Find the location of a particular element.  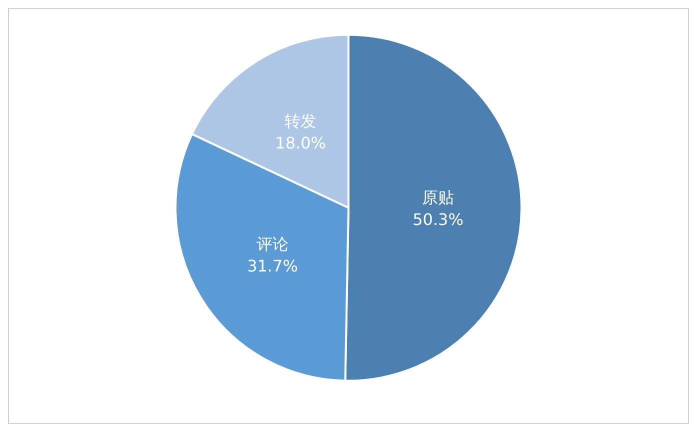

slice-label: 原贴 is located at coordinates (438, 198).